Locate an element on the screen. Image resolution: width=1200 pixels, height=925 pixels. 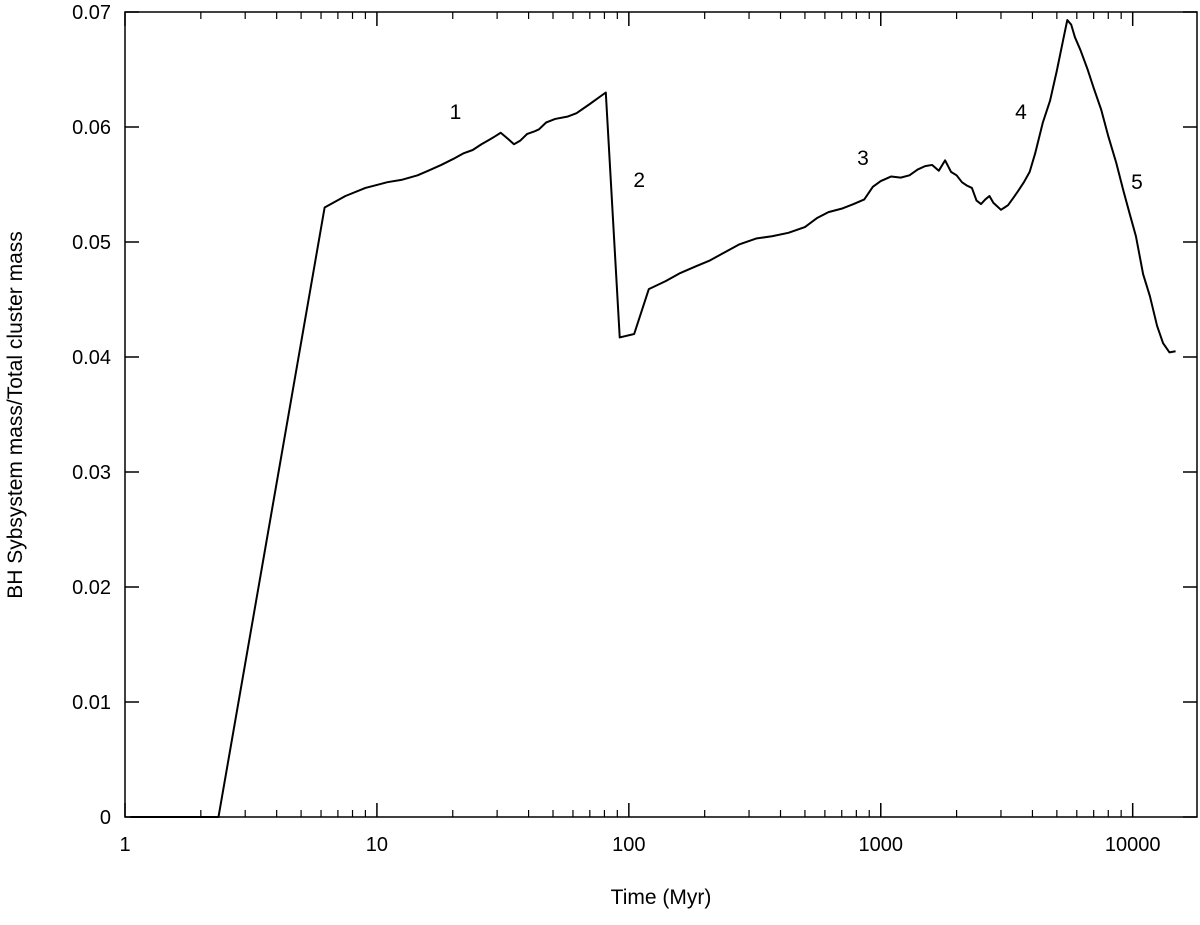
annotation-label: 4 is located at coordinates (1021, 112).